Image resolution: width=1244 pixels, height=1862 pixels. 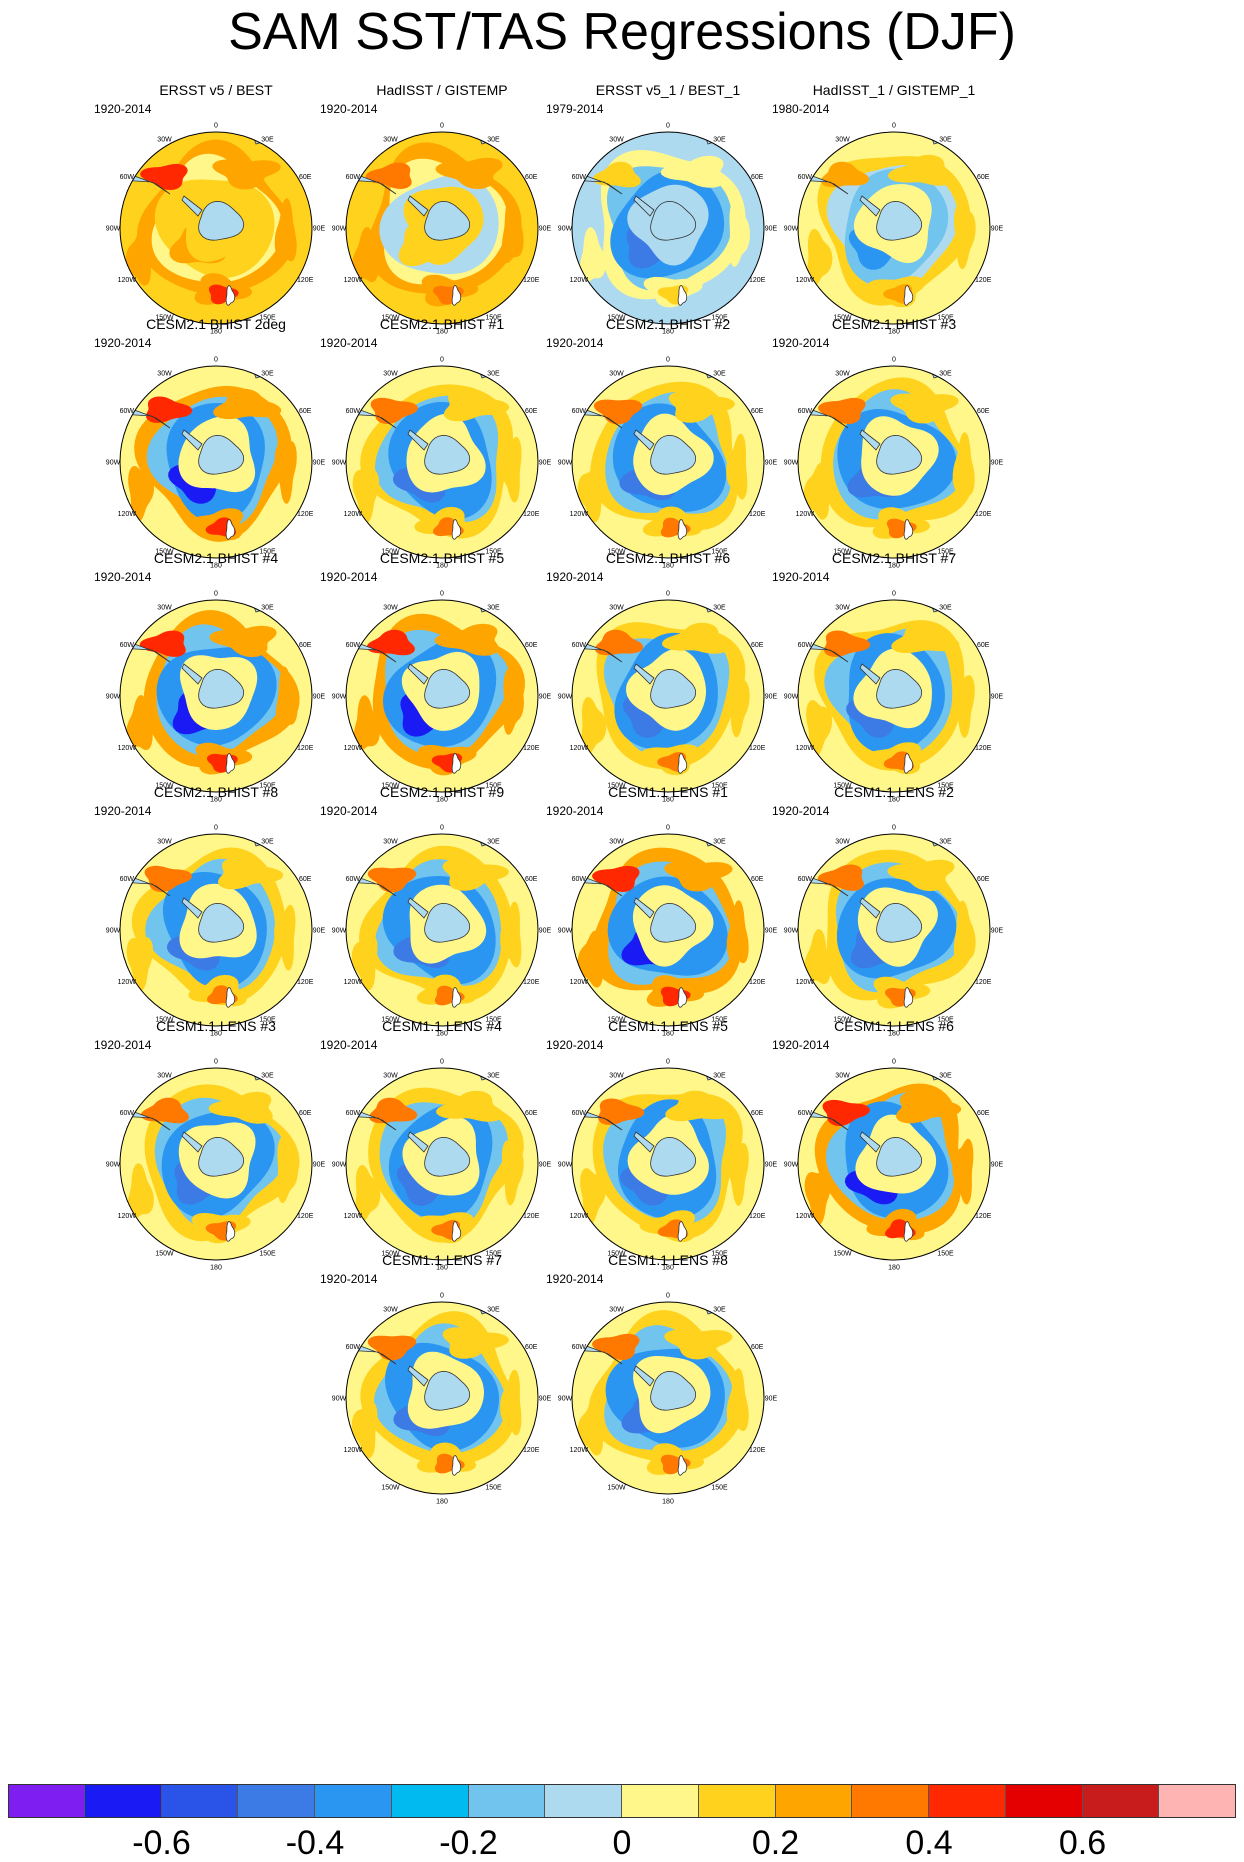 What do you see at coordinates (161, 1843) in the screenshot?
I see `colorbar-tick-label: -0.6` at bounding box center [161, 1843].